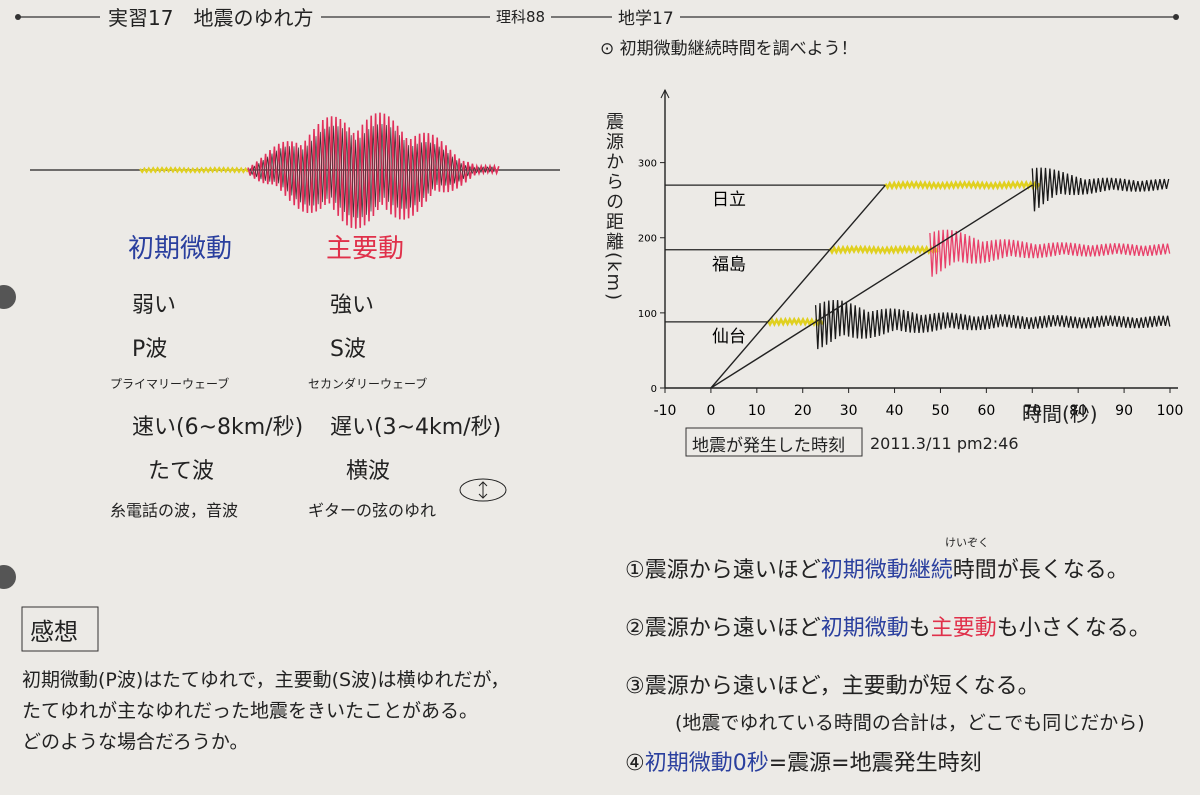 The height and width of the screenshot is (795, 1200). I want to click on impressions-box, so click(60, 629).